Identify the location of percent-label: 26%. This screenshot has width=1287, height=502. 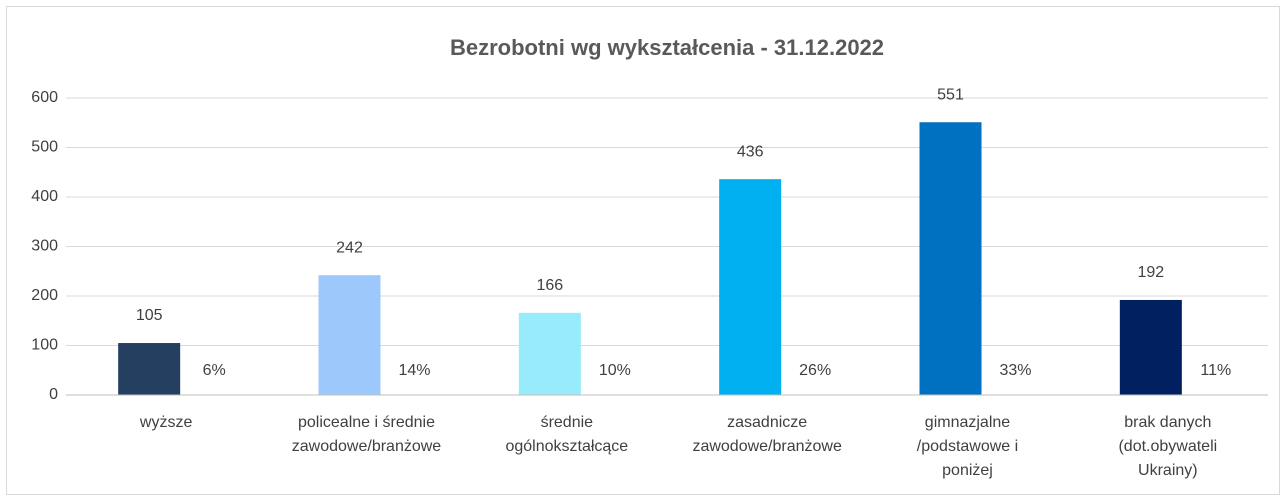
(815, 370).